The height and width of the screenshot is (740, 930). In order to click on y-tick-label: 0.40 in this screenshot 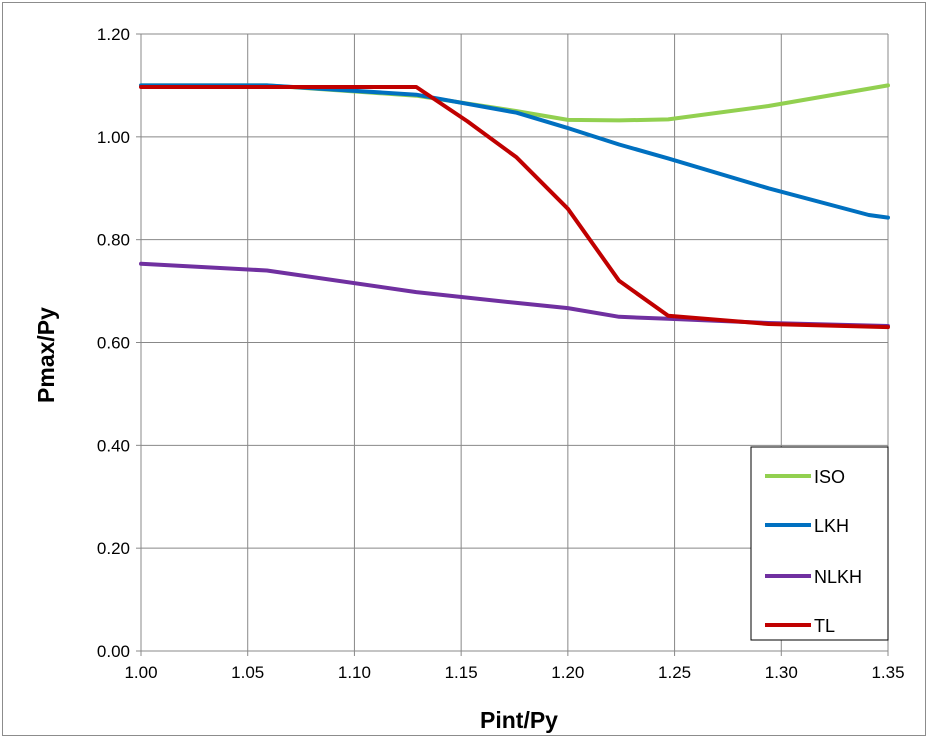, I will do `click(113, 445)`.